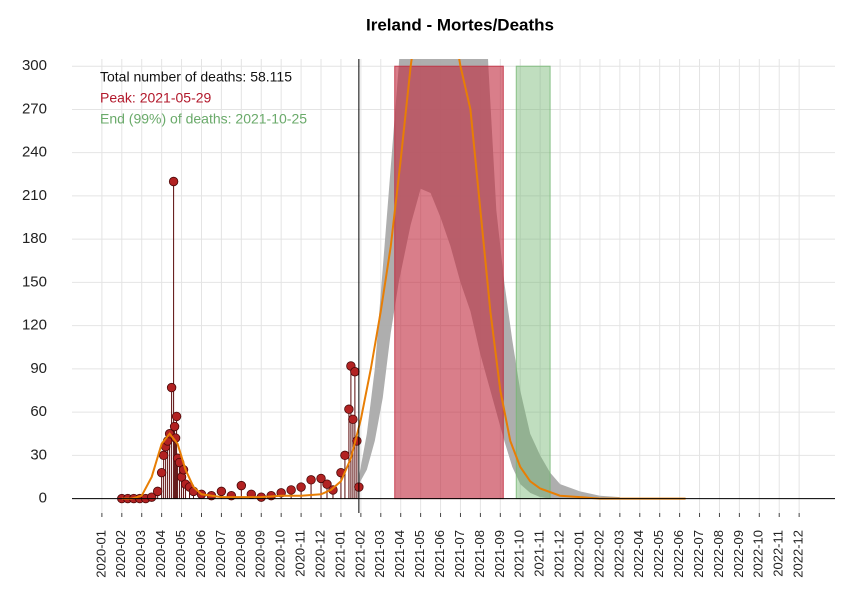 This screenshot has width=850, height=600. Describe the element at coordinates (658, 554) in the screenshot. I see `x-tick-label: 2022-05` at that location.